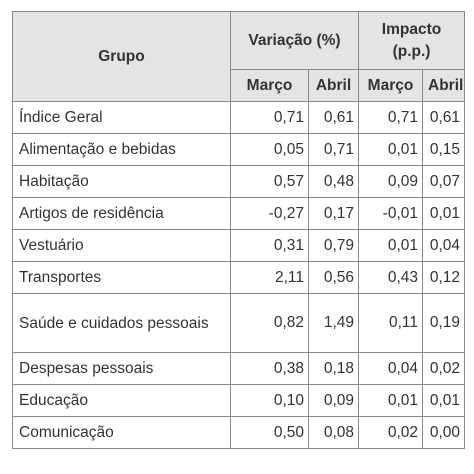 The width and height of the screenshot is (474, 474). I want to click on variation-april-value: 0,09, so click(333, 400).